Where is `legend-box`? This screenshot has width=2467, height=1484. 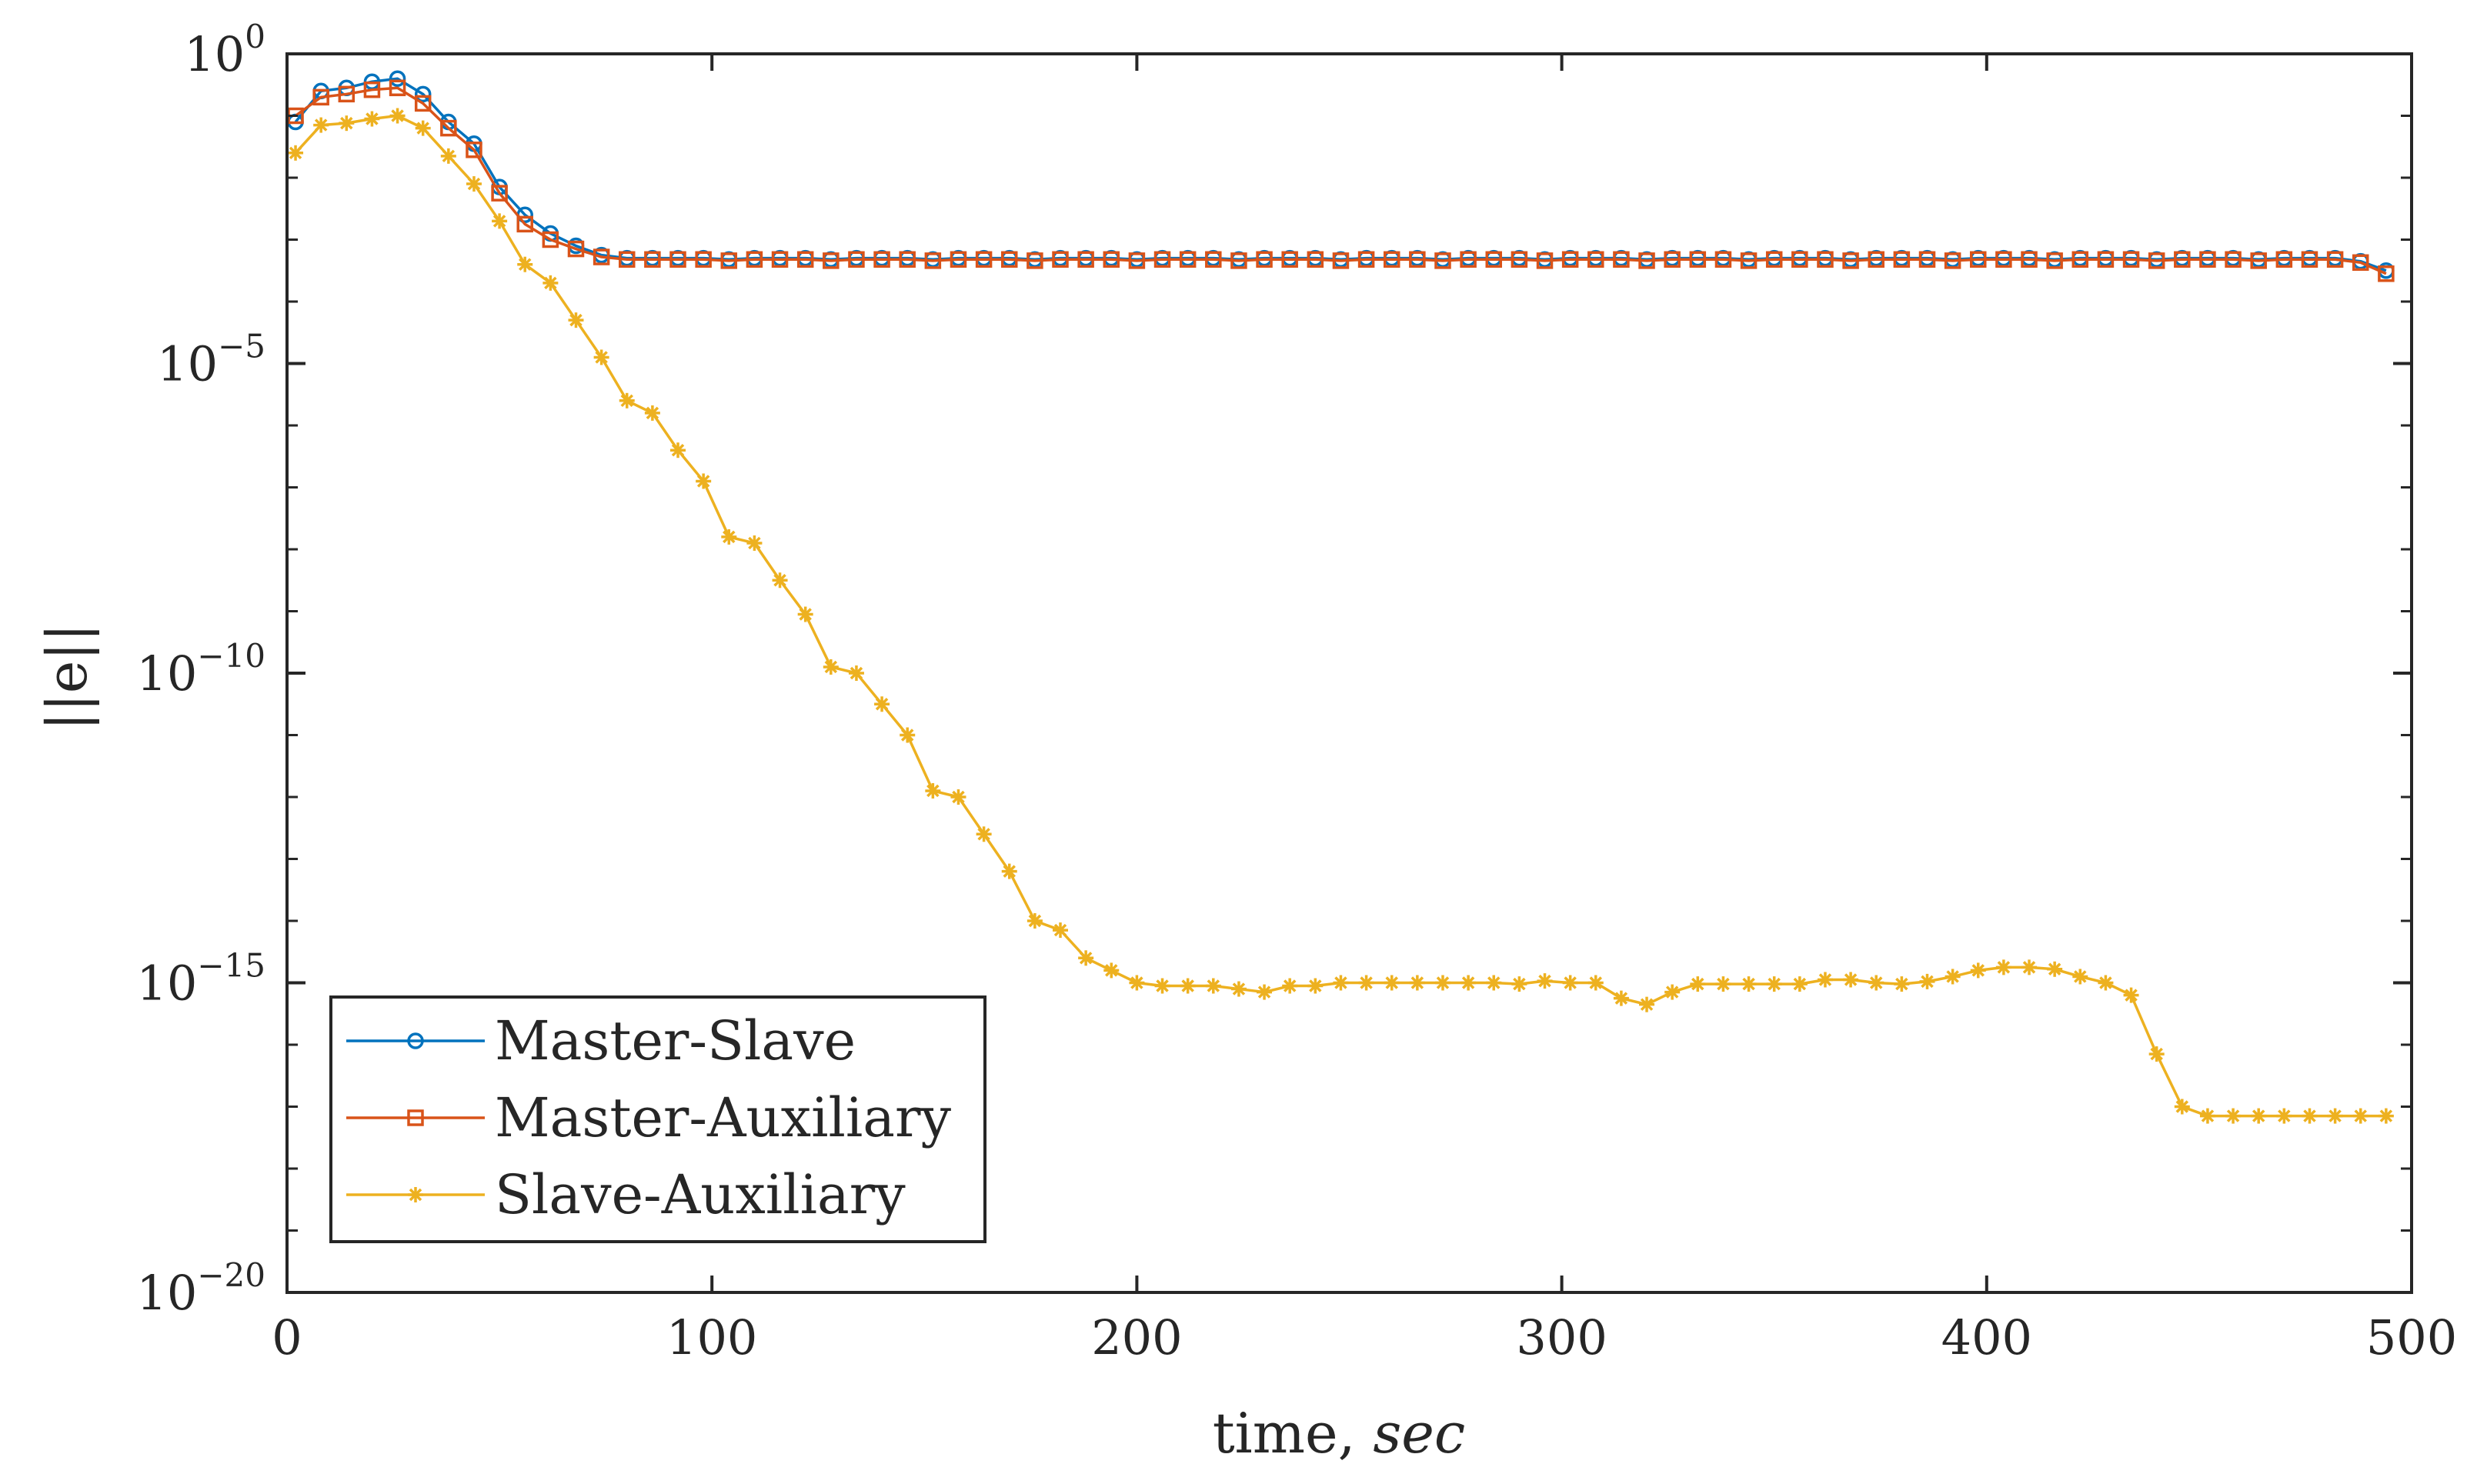
legend-box is located at coordinates (657, 1119).